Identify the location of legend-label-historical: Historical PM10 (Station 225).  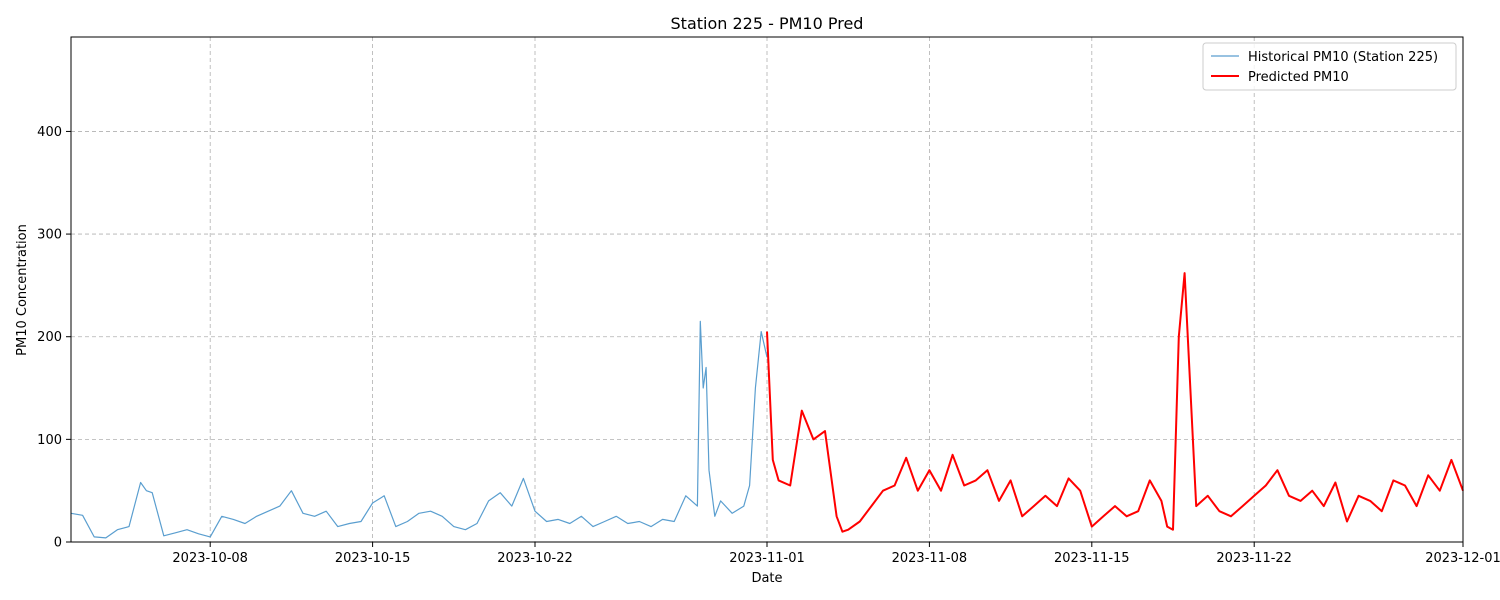
(1343, 57).